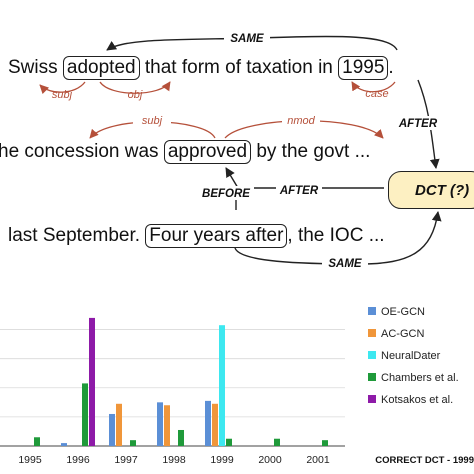  What do you see at coordinates (119, 424) in the screenshot?
I see `bar-ac-gcn-1997` at bounding box center [119, 424].